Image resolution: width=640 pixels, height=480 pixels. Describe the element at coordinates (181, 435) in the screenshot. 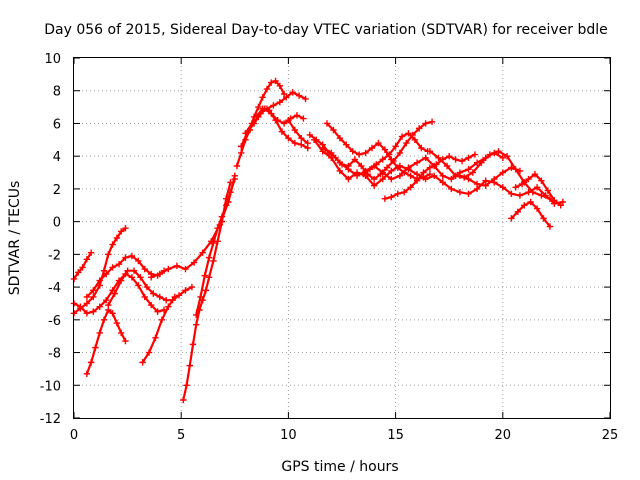

I see `x-tick-label: 5` at that location.